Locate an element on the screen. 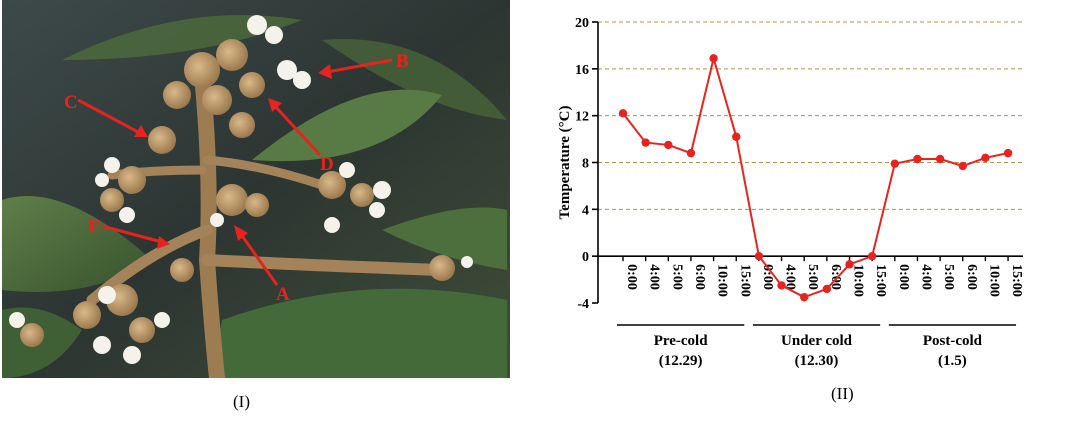  group-label: Pre-cold is located at coordinates (681, 341).